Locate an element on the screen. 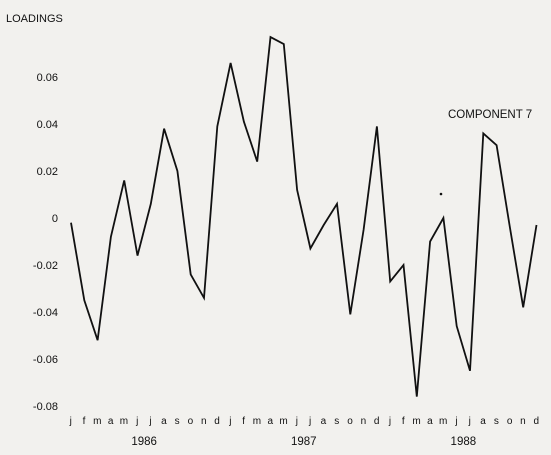  y-axis-ticks: 0.06 0.04 0.02 0 -0.02 -0.04 -0.06 -0.08 is located at coordinates (45, 242).